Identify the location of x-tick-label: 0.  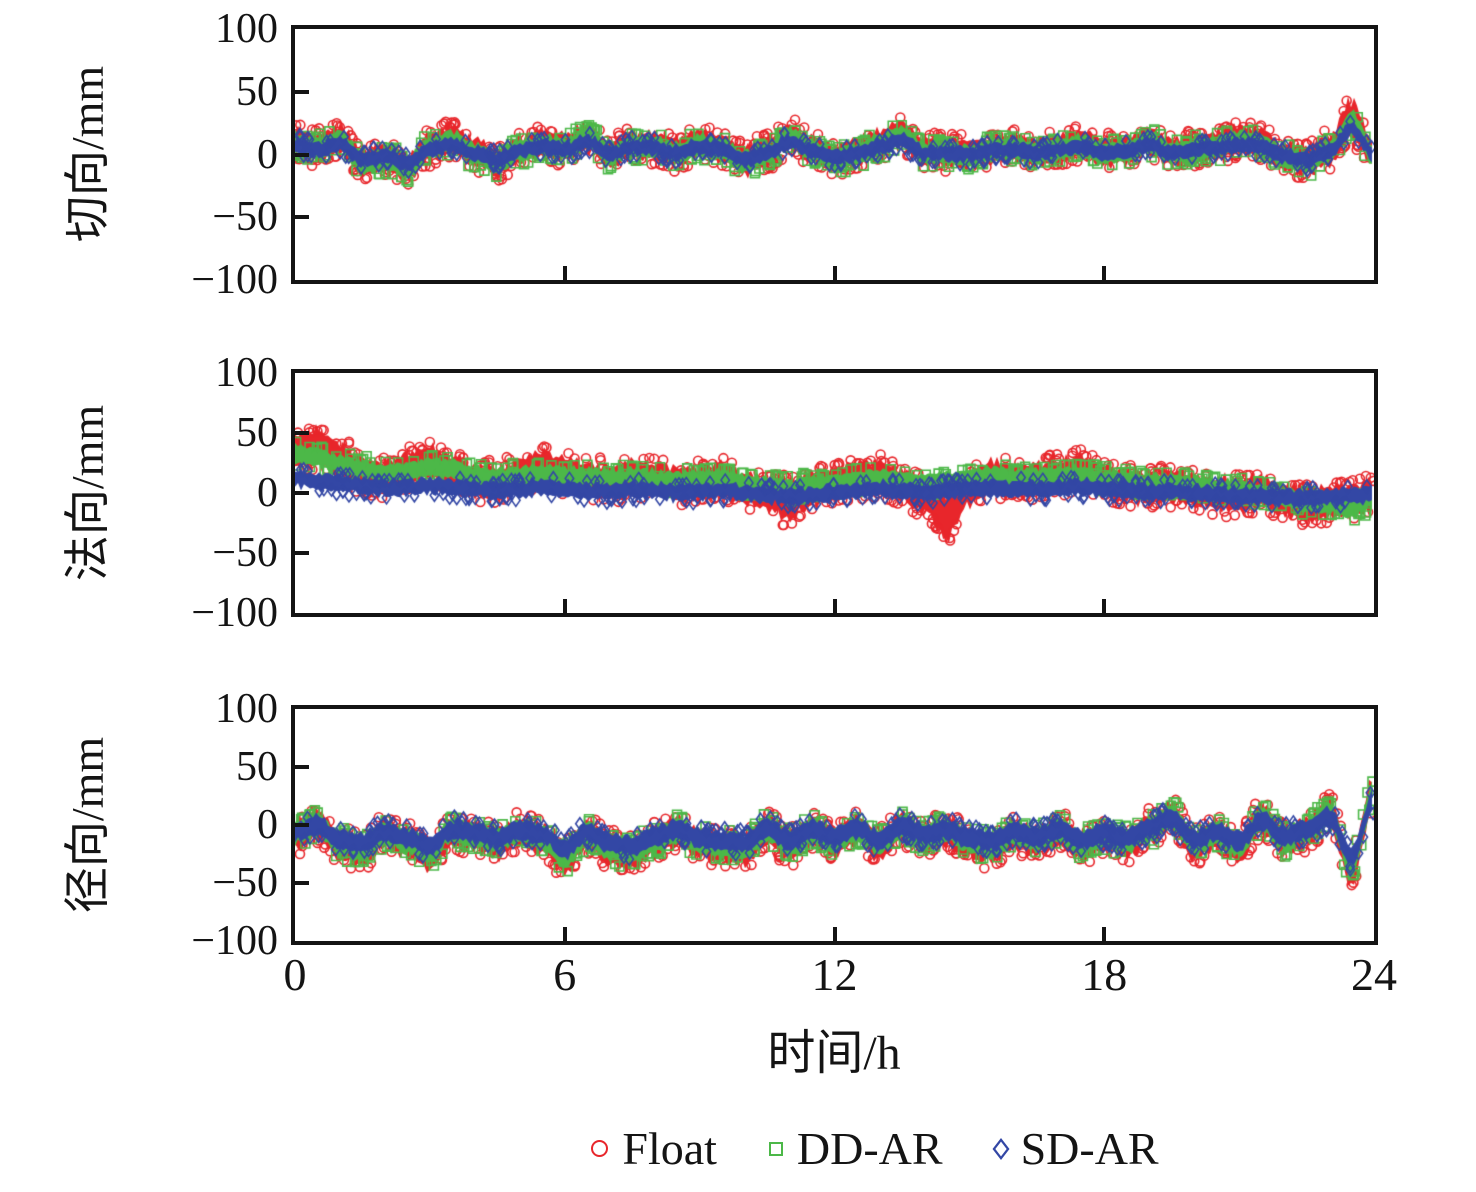
(295, 974).